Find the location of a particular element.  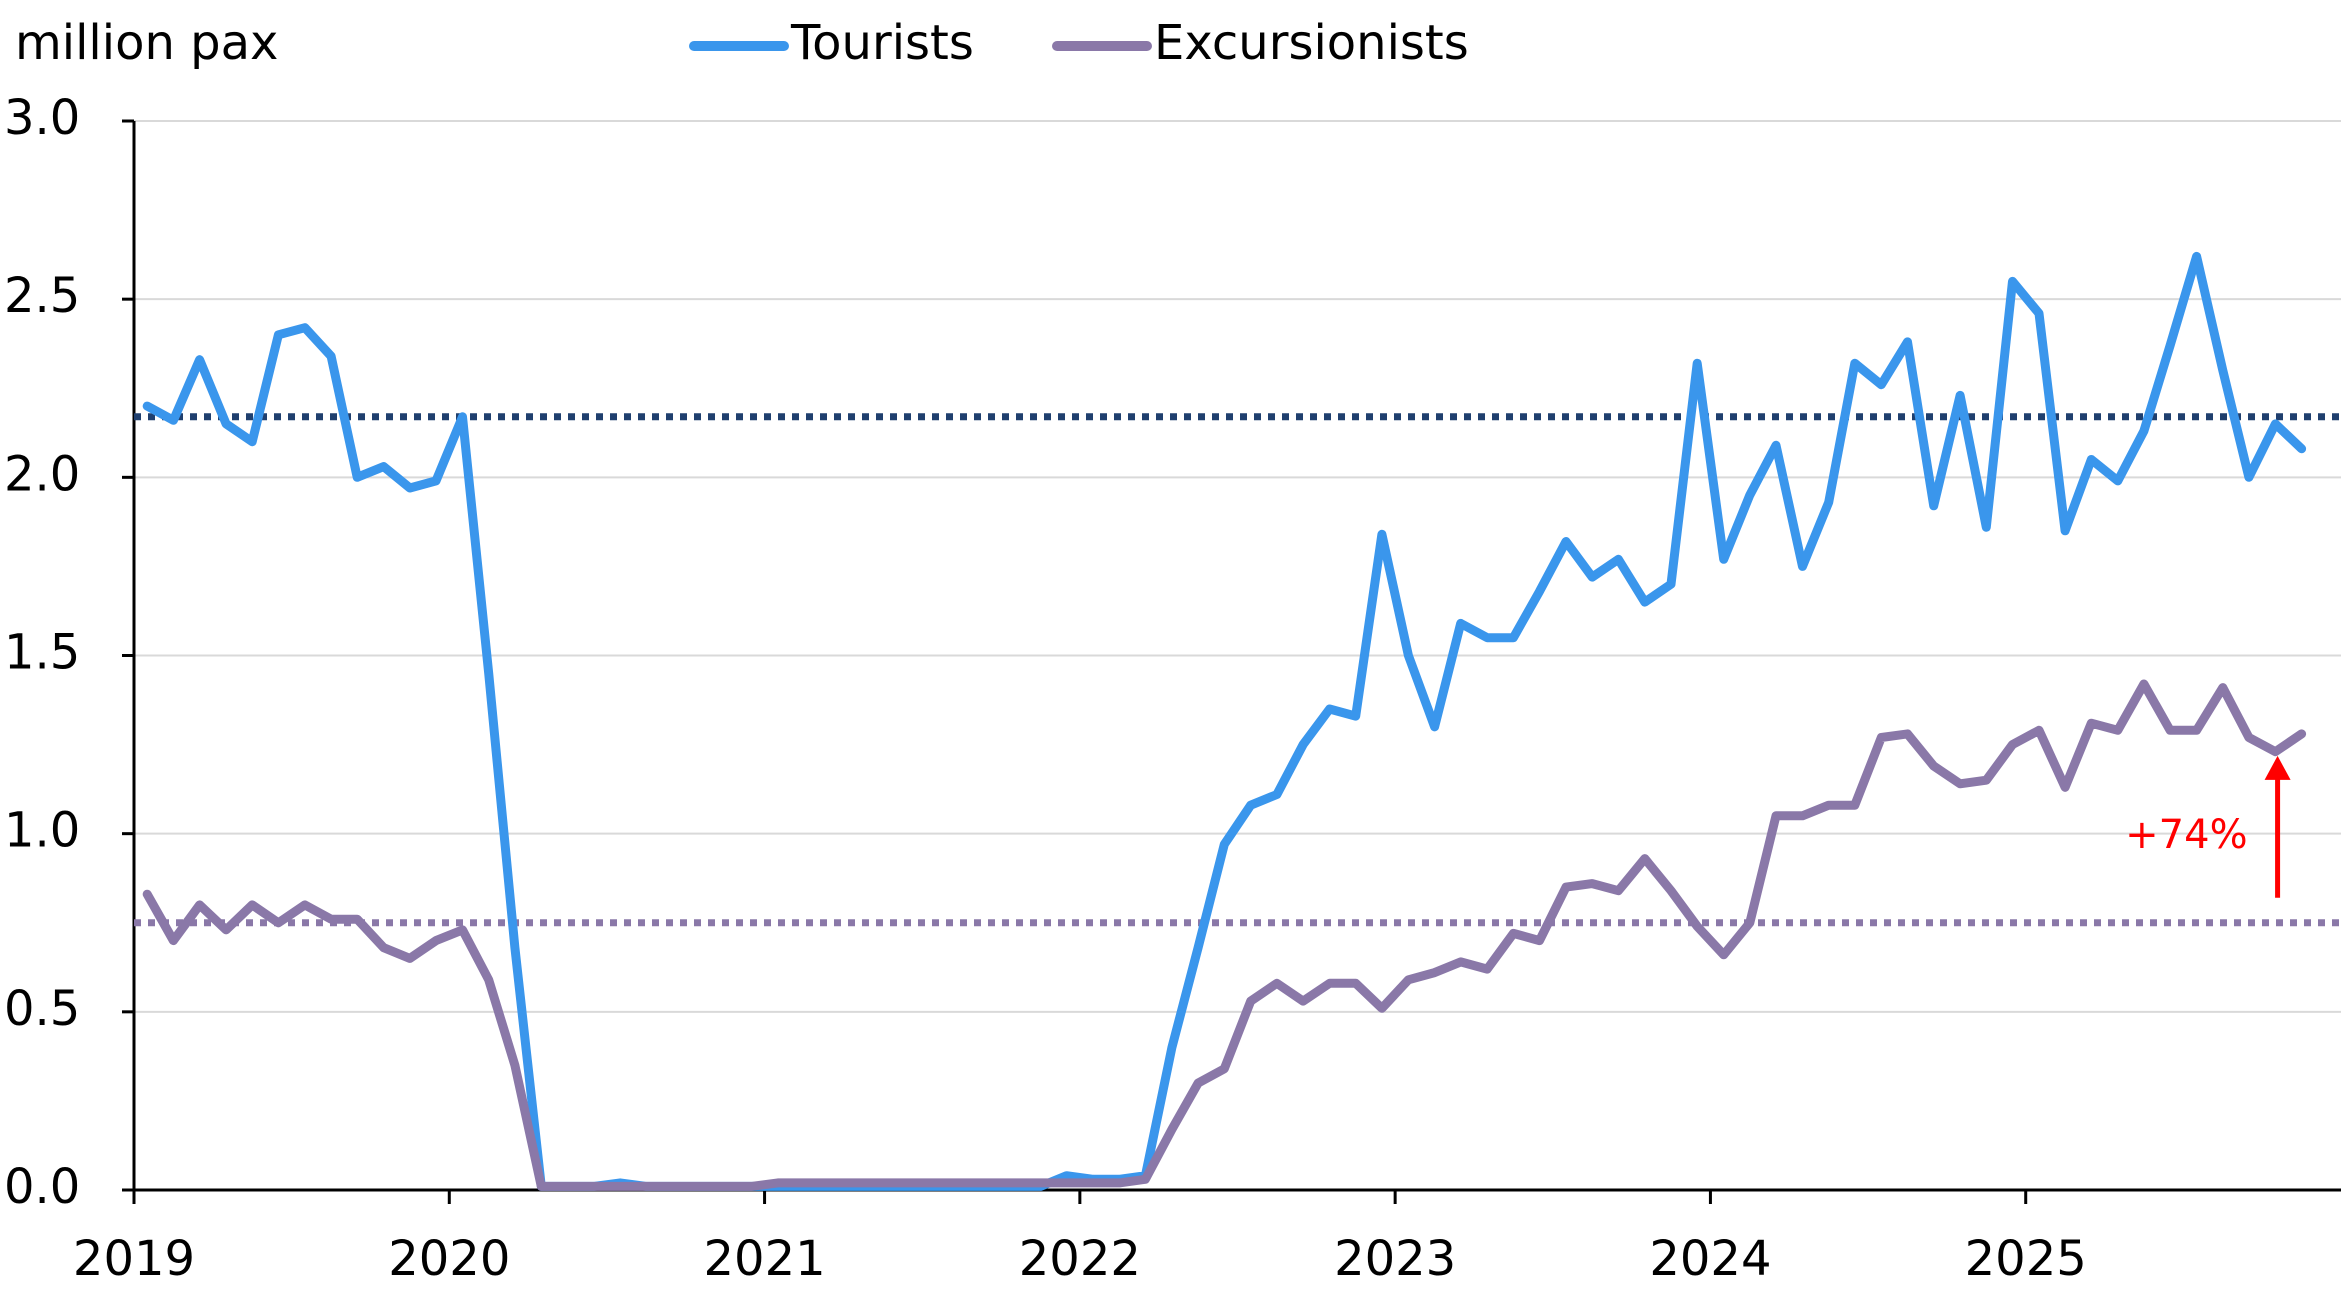

x-tick-label: 2019 is located at coordinates (134, 1259).